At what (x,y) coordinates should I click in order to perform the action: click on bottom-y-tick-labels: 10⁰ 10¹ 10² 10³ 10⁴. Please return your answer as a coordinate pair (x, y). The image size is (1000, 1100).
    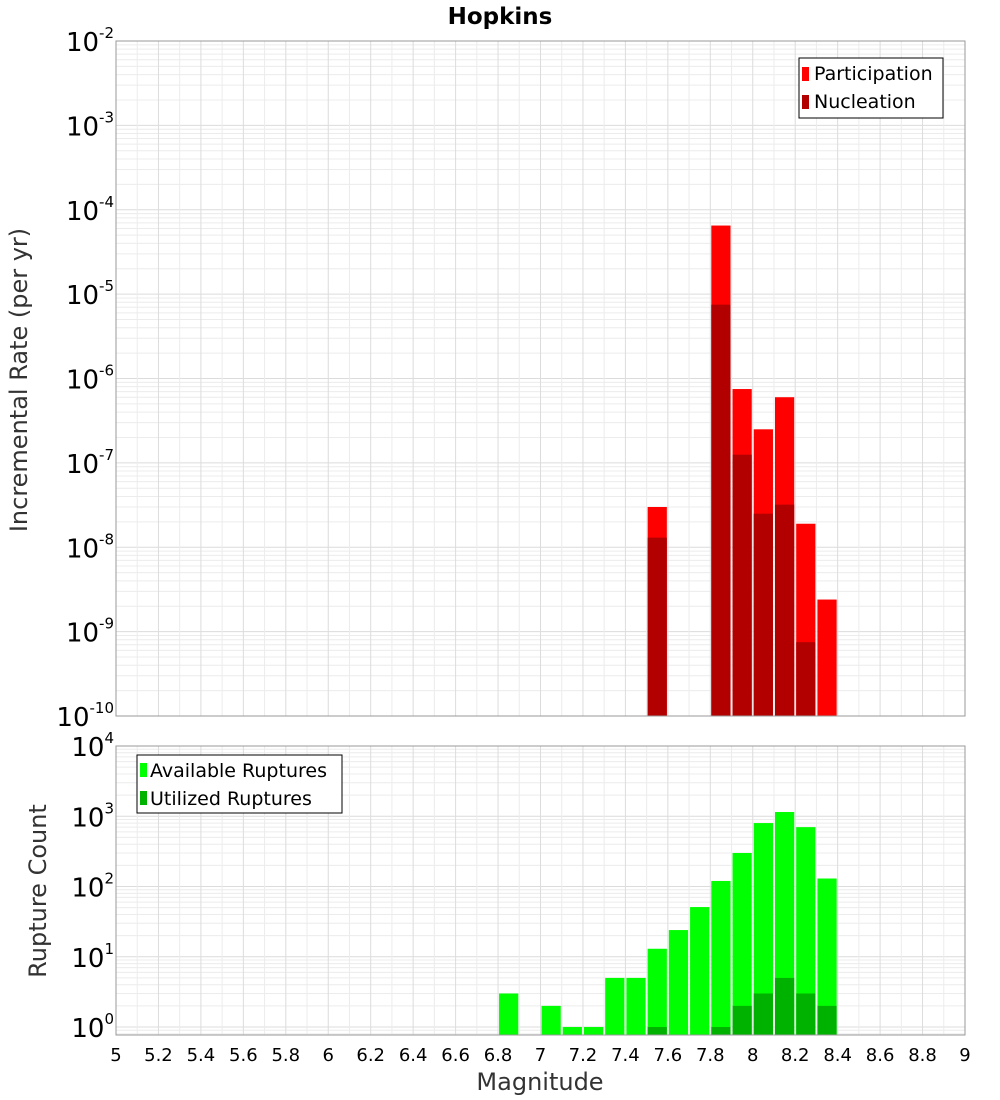
    Looking at the image, I should click on (92, 886).